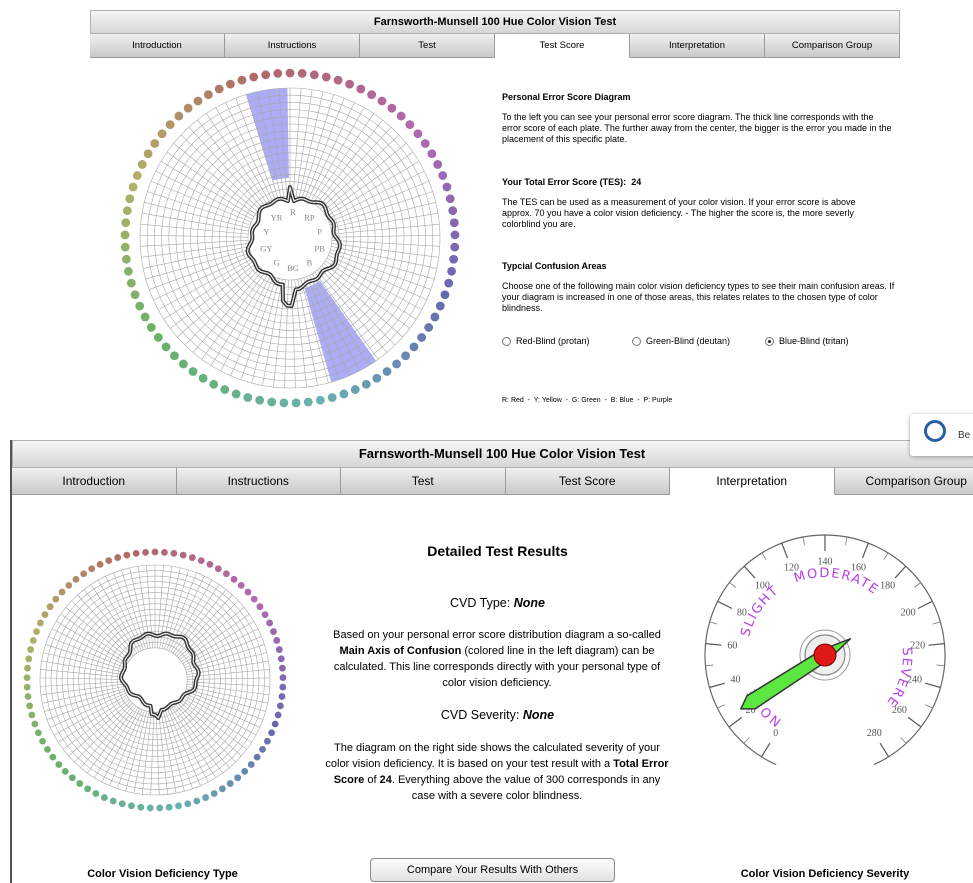 This screenshot has width=973, height=883. I want to click on radio-label: Blue-Blind (tritan), so click(814, 341).